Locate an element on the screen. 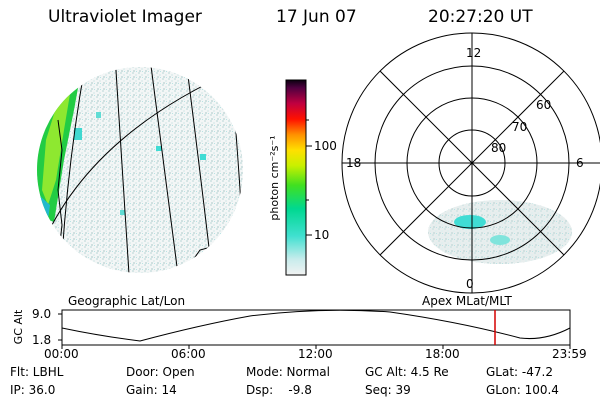 The image size is (600, 400). alt-xtick-0600: 06:00 is located at coordinates (188, 354).